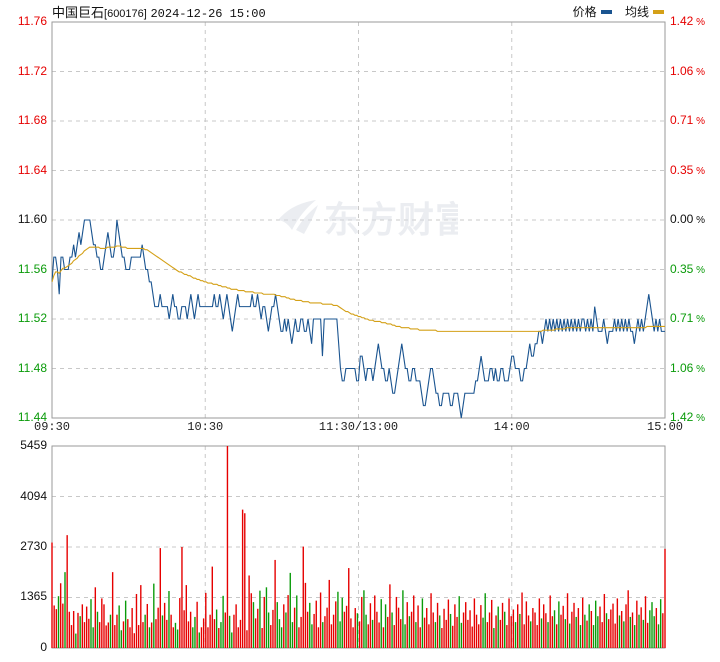 The height and width of the screenshot is (662, 720). What do you see at coordinates (584, 12) in the screenshot?
I see `legend-price-label: 价格` at bounding box center [584, 12].